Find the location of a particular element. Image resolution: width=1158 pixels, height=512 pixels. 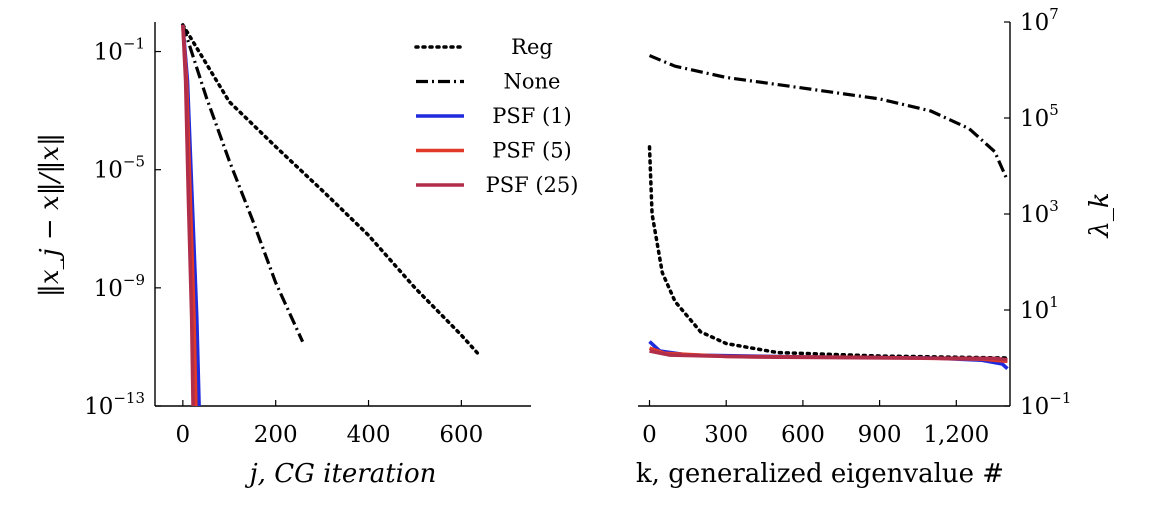

tick-exponent: 3 is located at coordinates (1054, 206).